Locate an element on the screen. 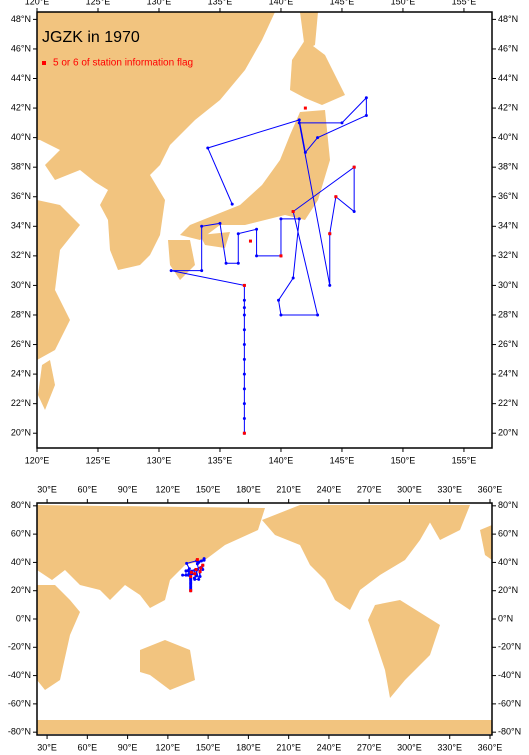 This screenshot has height=755, width=529. y-tick-label: 80°N is located at coordinates (21, 505).